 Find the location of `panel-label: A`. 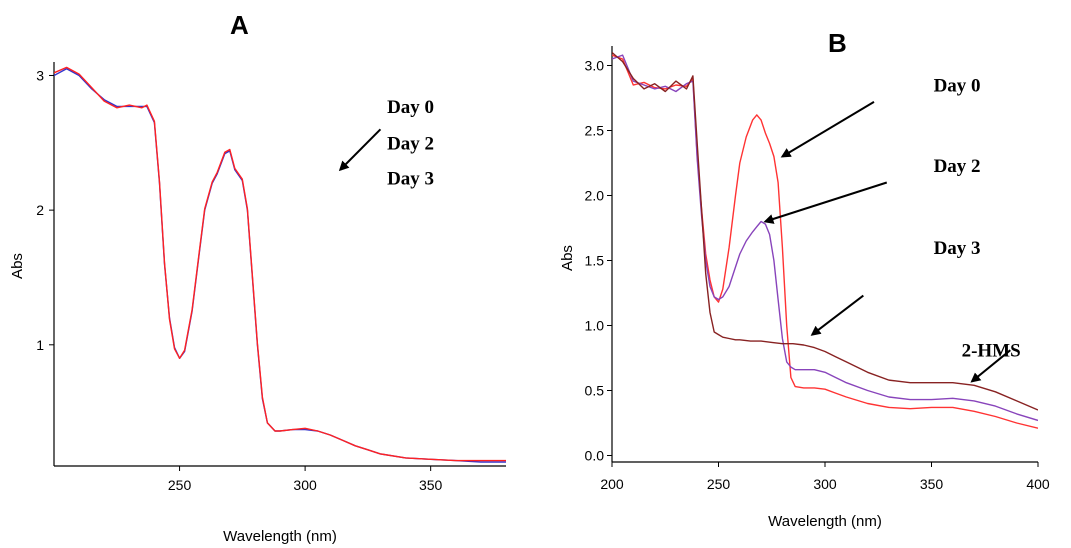

panel-label: A is located at coordinates (239, 25).